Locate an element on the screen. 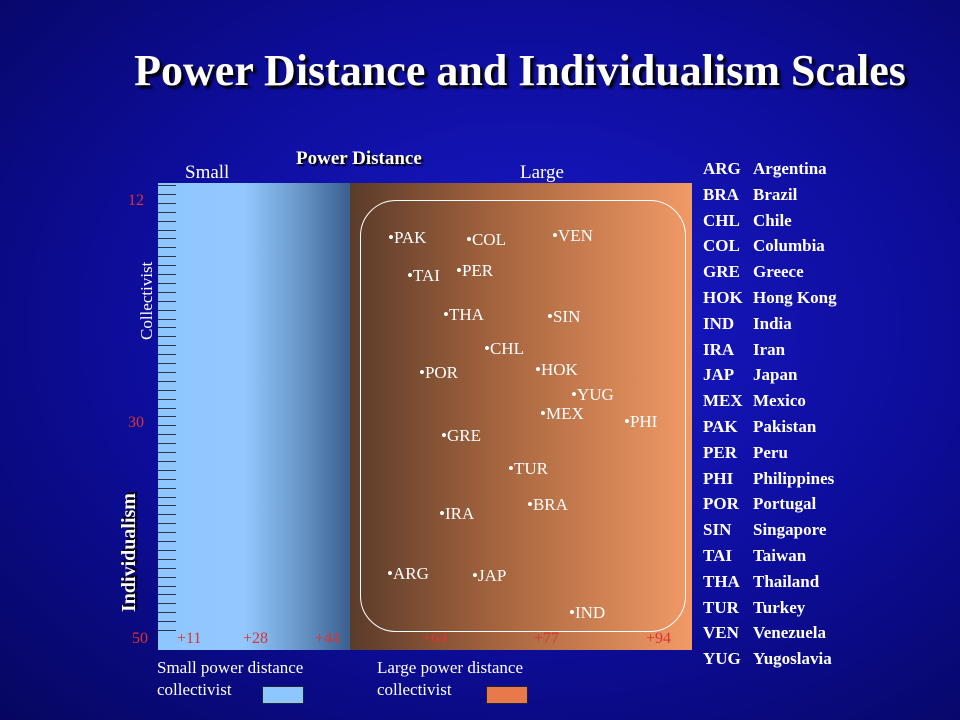 Image resolution: width=960 pixels, height=720 pixels. point-ind: •IND is located at coordinates (587, 612).